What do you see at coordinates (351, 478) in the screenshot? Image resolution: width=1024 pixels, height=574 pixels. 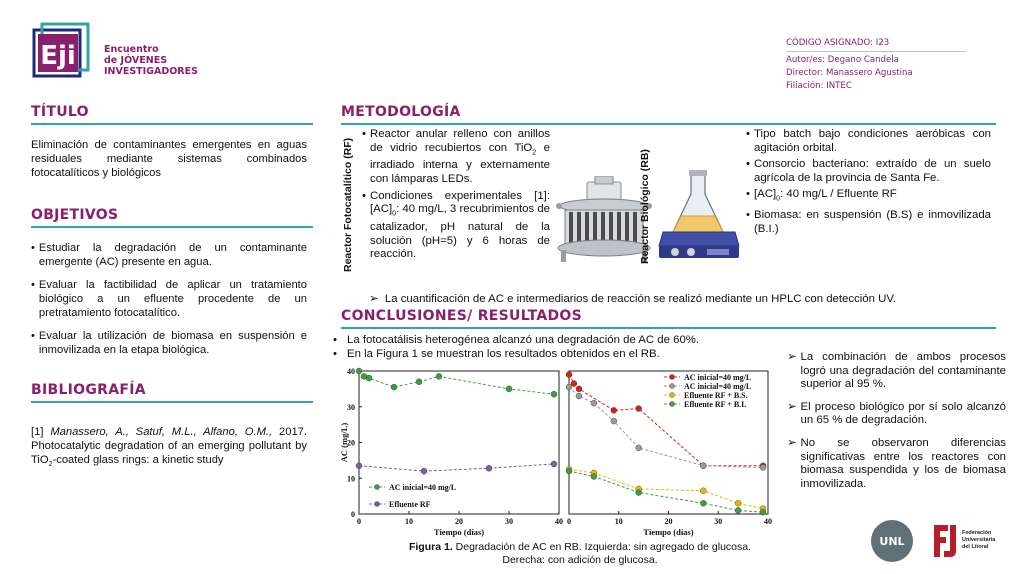 I see `y-tick-label: 10` at bounding box center [351, 478].